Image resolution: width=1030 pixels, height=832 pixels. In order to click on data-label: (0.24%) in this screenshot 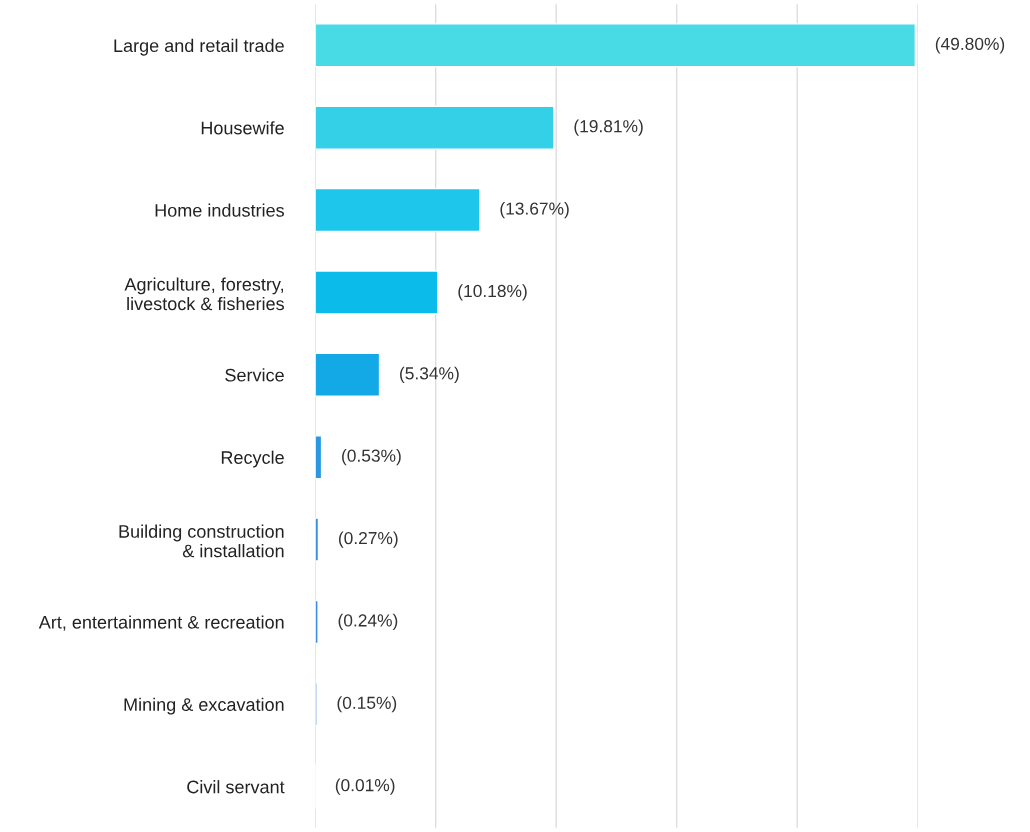, I will do `click(368, 621)`.